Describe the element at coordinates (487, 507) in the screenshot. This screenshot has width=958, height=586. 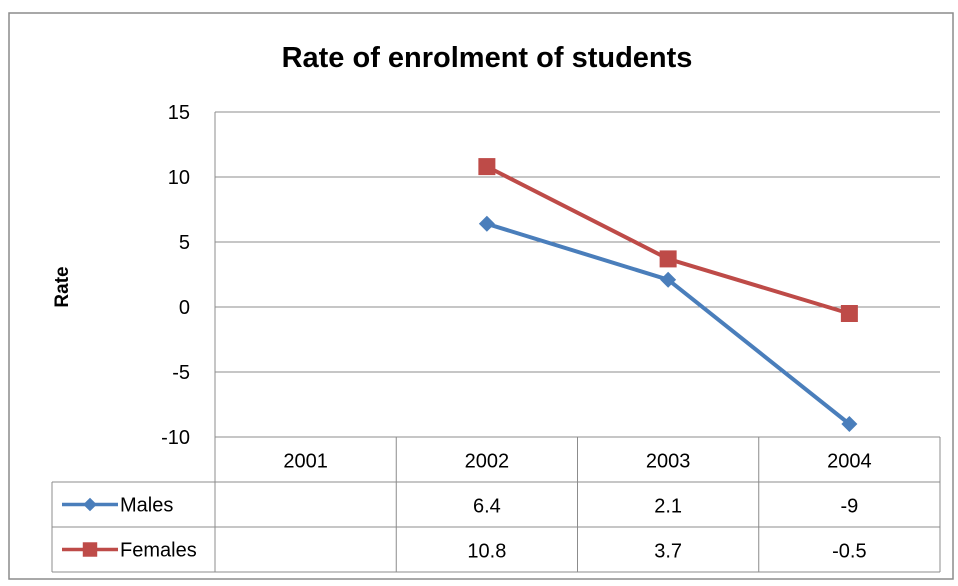
I see `data-label: 6.4` at that location.